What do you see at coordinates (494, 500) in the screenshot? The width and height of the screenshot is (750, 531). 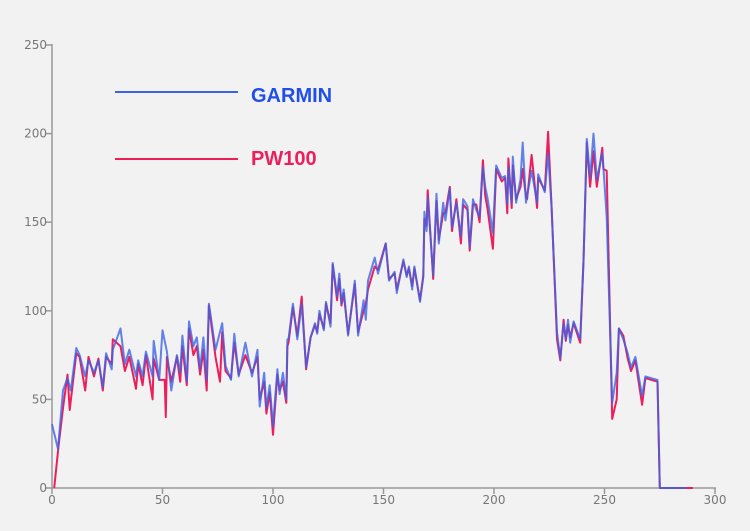 I see `x-tick-label: 200` at bounding box center [494, 500].